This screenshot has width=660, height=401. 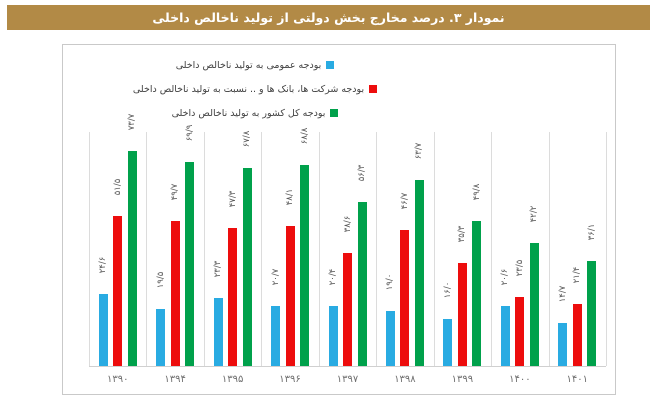 I want to click on legend-swatch-green, so click(x=334, y=113).